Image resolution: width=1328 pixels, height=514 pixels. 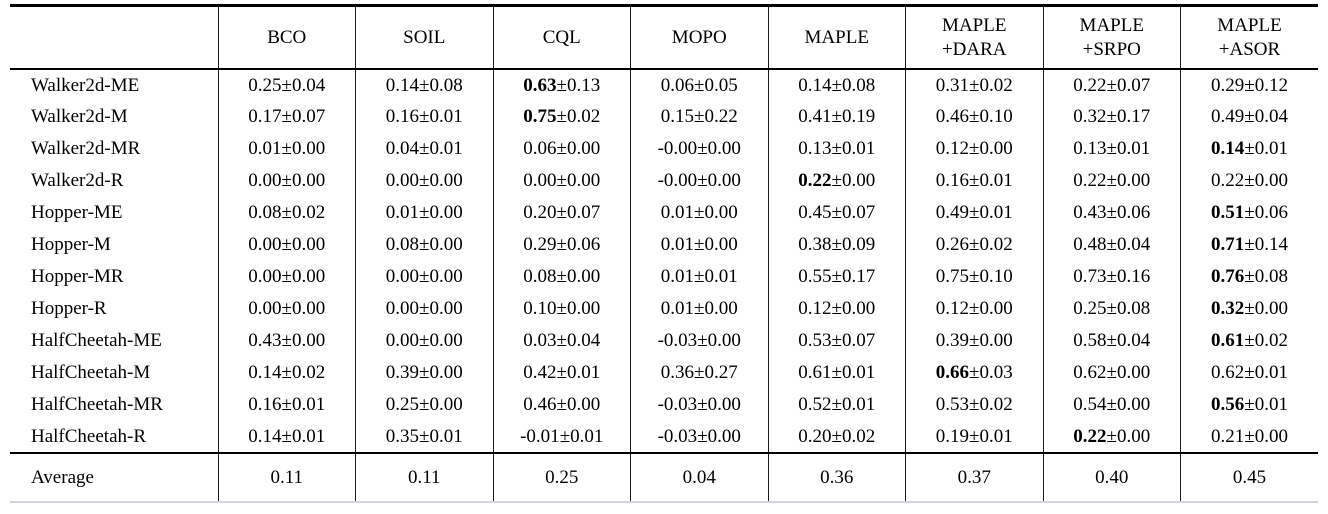 What do you see at coordinates (677, 244) in the screenshot?
I see `score-mean: 0.01` at bounding box center [677, 244].